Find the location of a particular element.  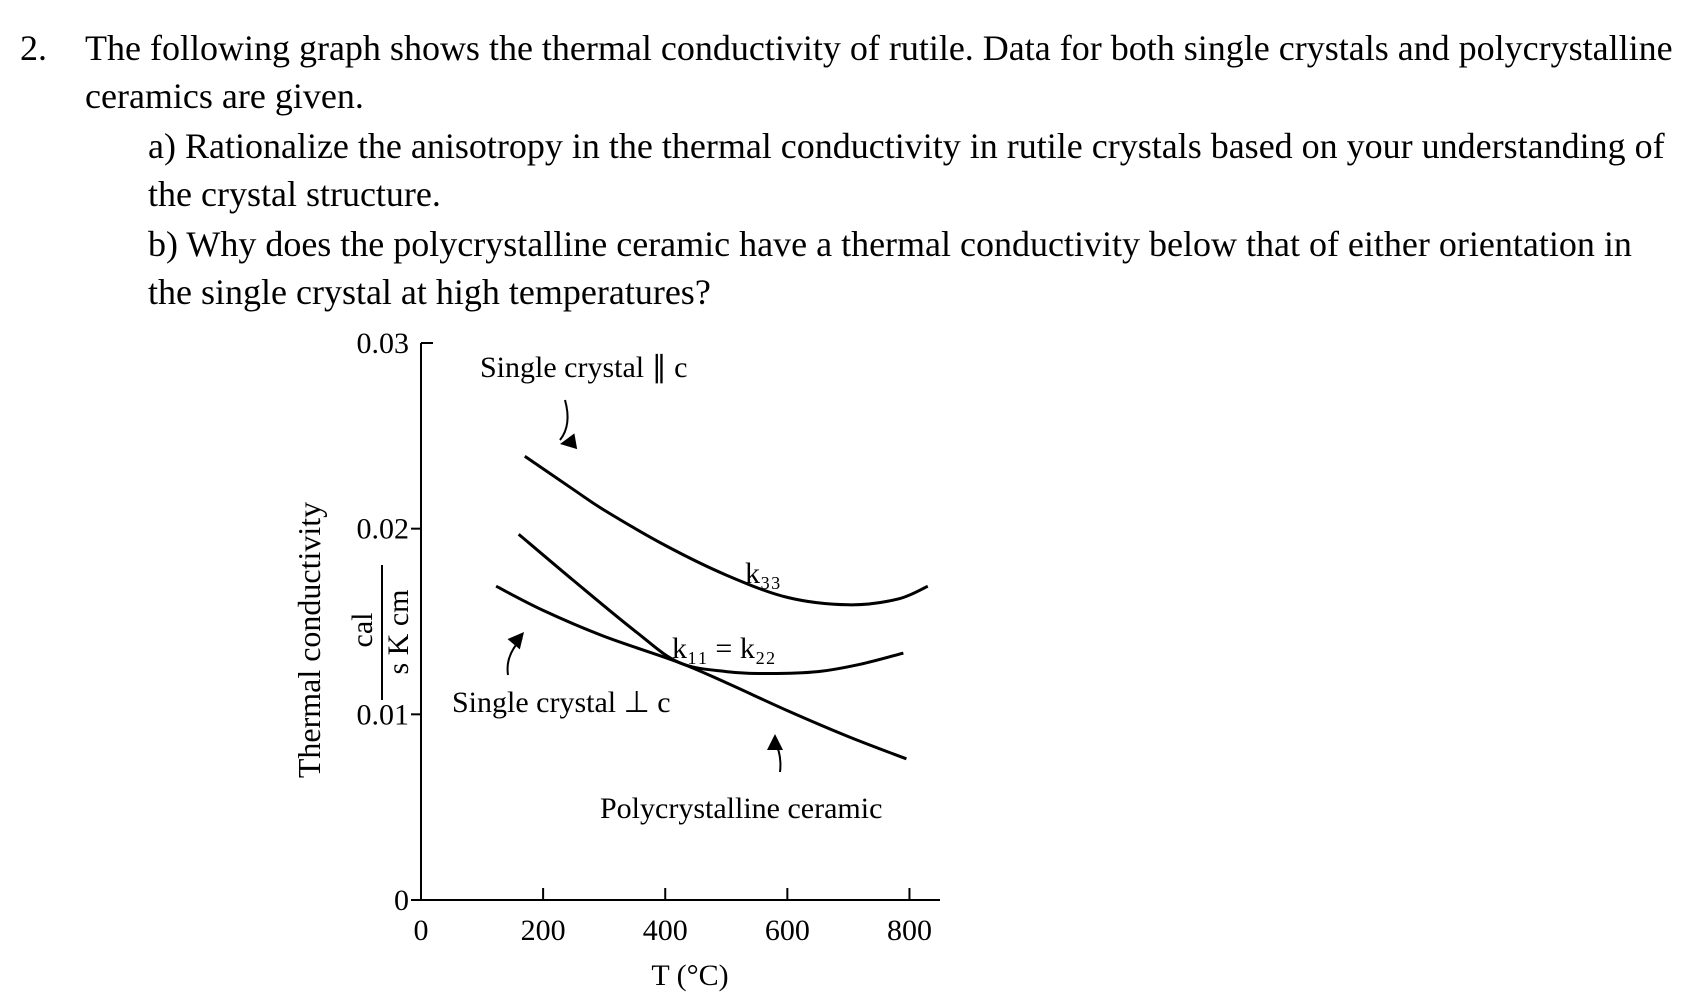

question-number: 2. is located at coordinates (33, 48).